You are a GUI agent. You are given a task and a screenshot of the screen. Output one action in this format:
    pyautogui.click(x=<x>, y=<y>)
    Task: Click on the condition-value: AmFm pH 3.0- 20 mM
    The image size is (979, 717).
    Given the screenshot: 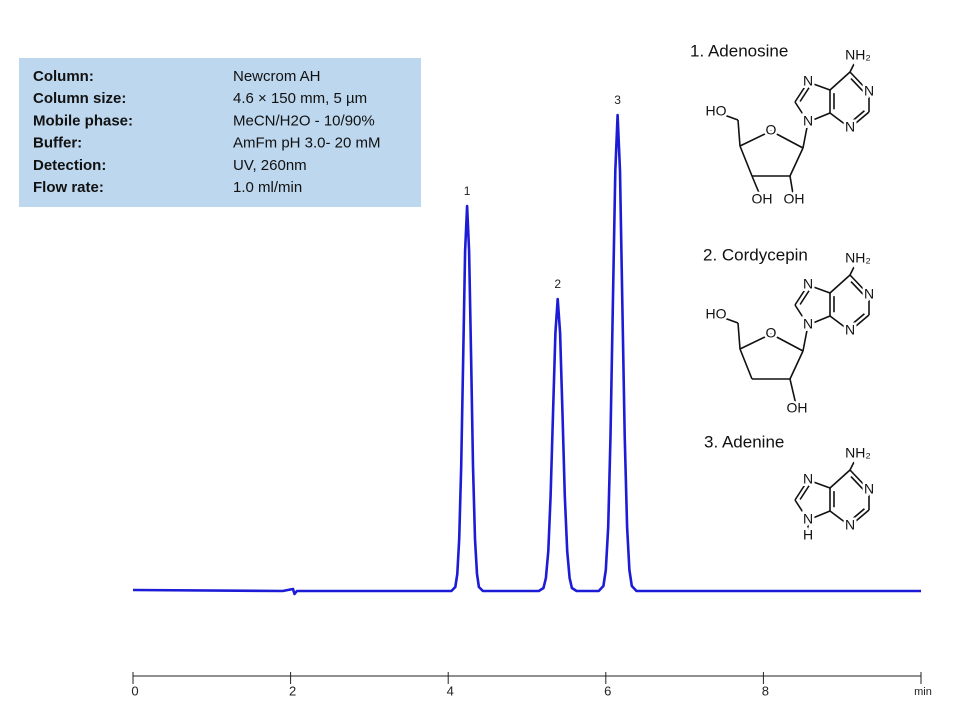 What is the action you would take?
    pyautogui.click(x=307, y=143)
    